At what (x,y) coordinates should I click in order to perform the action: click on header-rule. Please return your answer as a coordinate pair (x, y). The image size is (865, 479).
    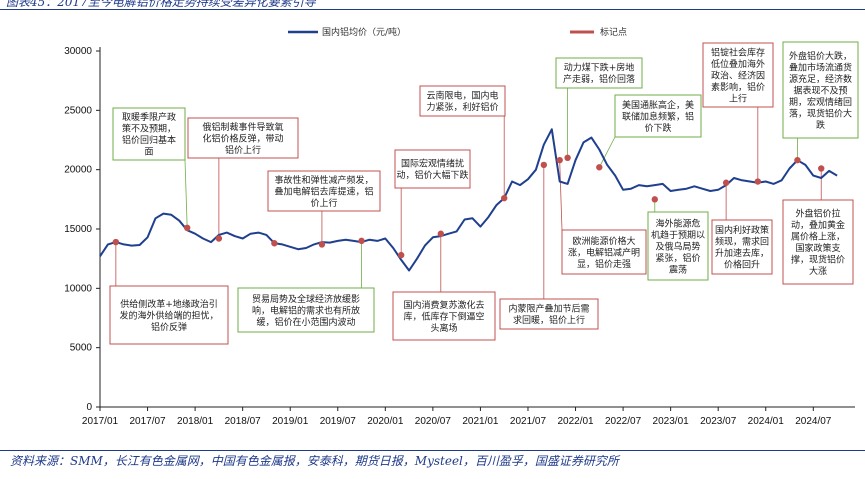
    Looking at the image, I should click on (432, 9).